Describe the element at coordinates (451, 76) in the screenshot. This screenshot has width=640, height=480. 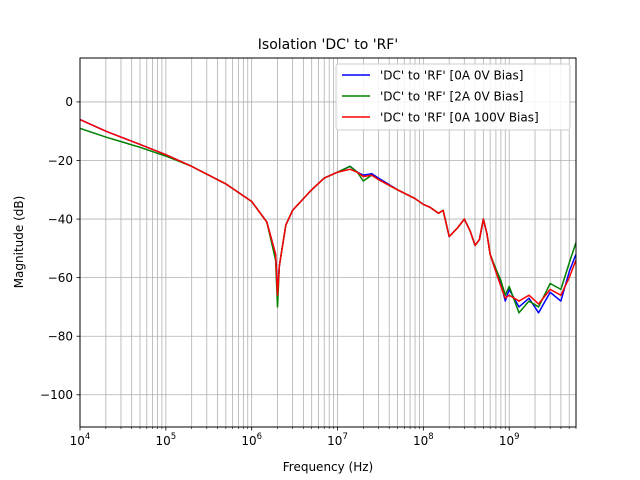
I see `legend-label: 'DC' to 'RF' [0A 0V Bias]` at that location.